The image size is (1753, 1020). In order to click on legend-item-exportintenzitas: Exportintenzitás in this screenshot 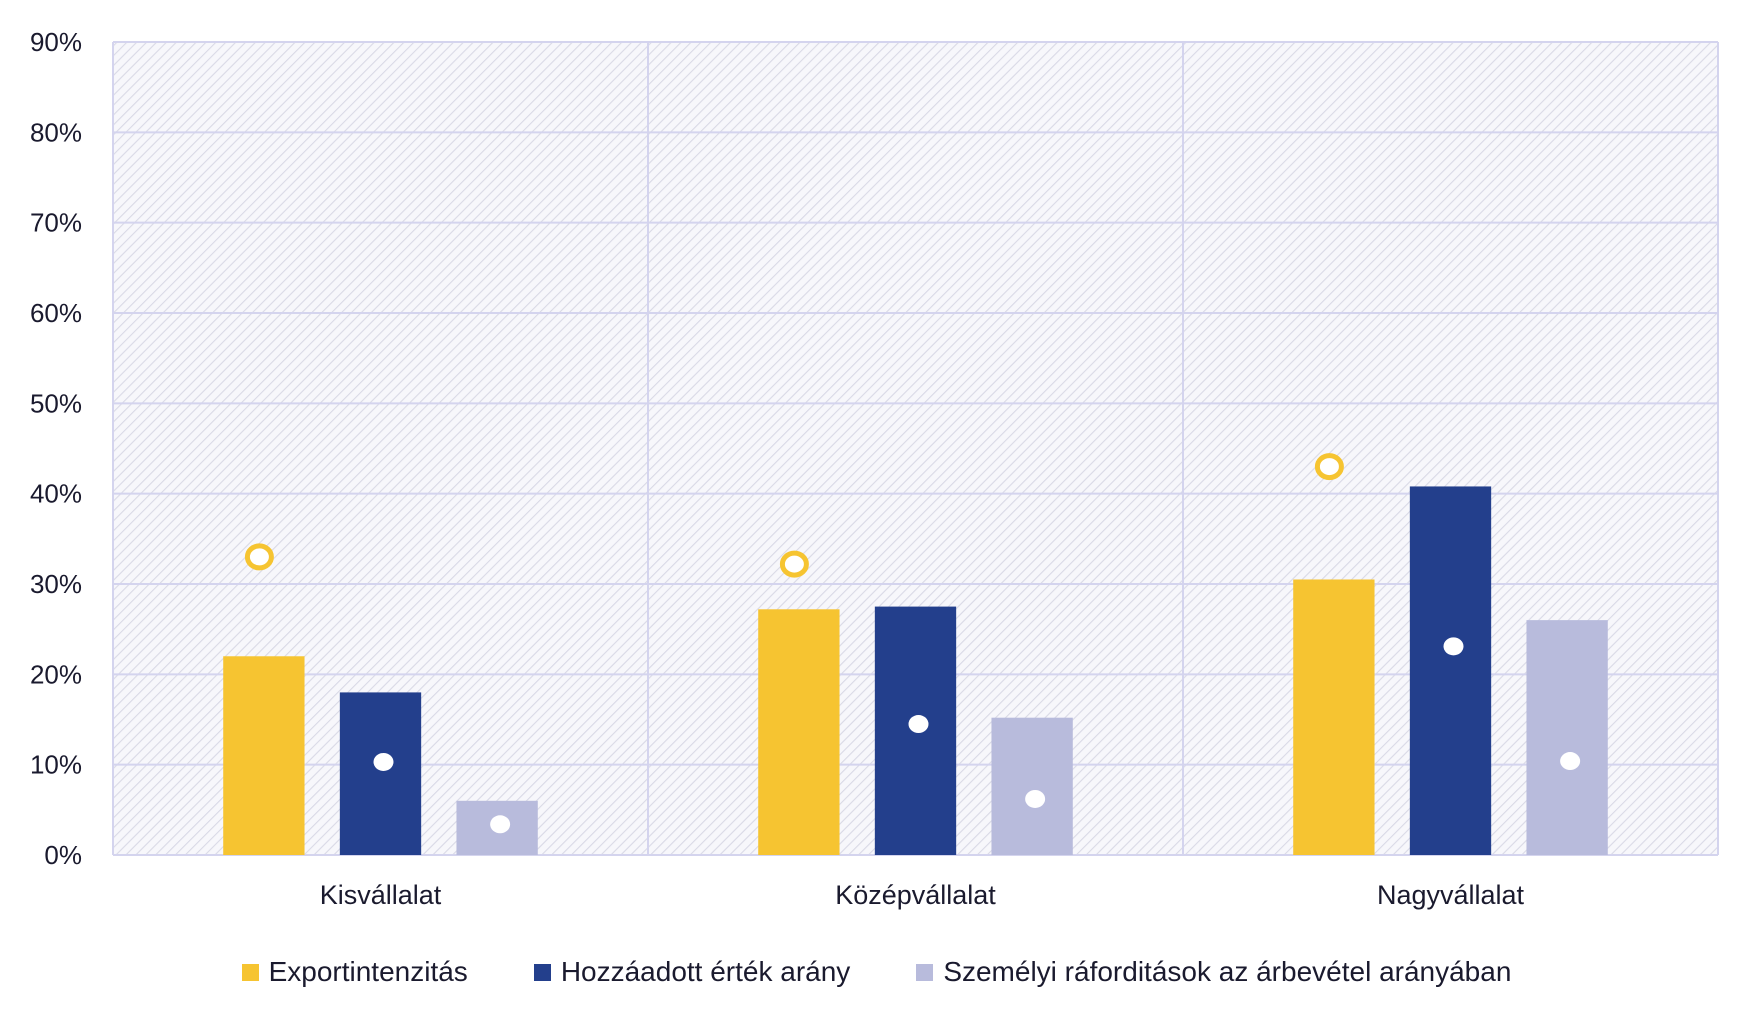, I will do `click(354, 972)`.